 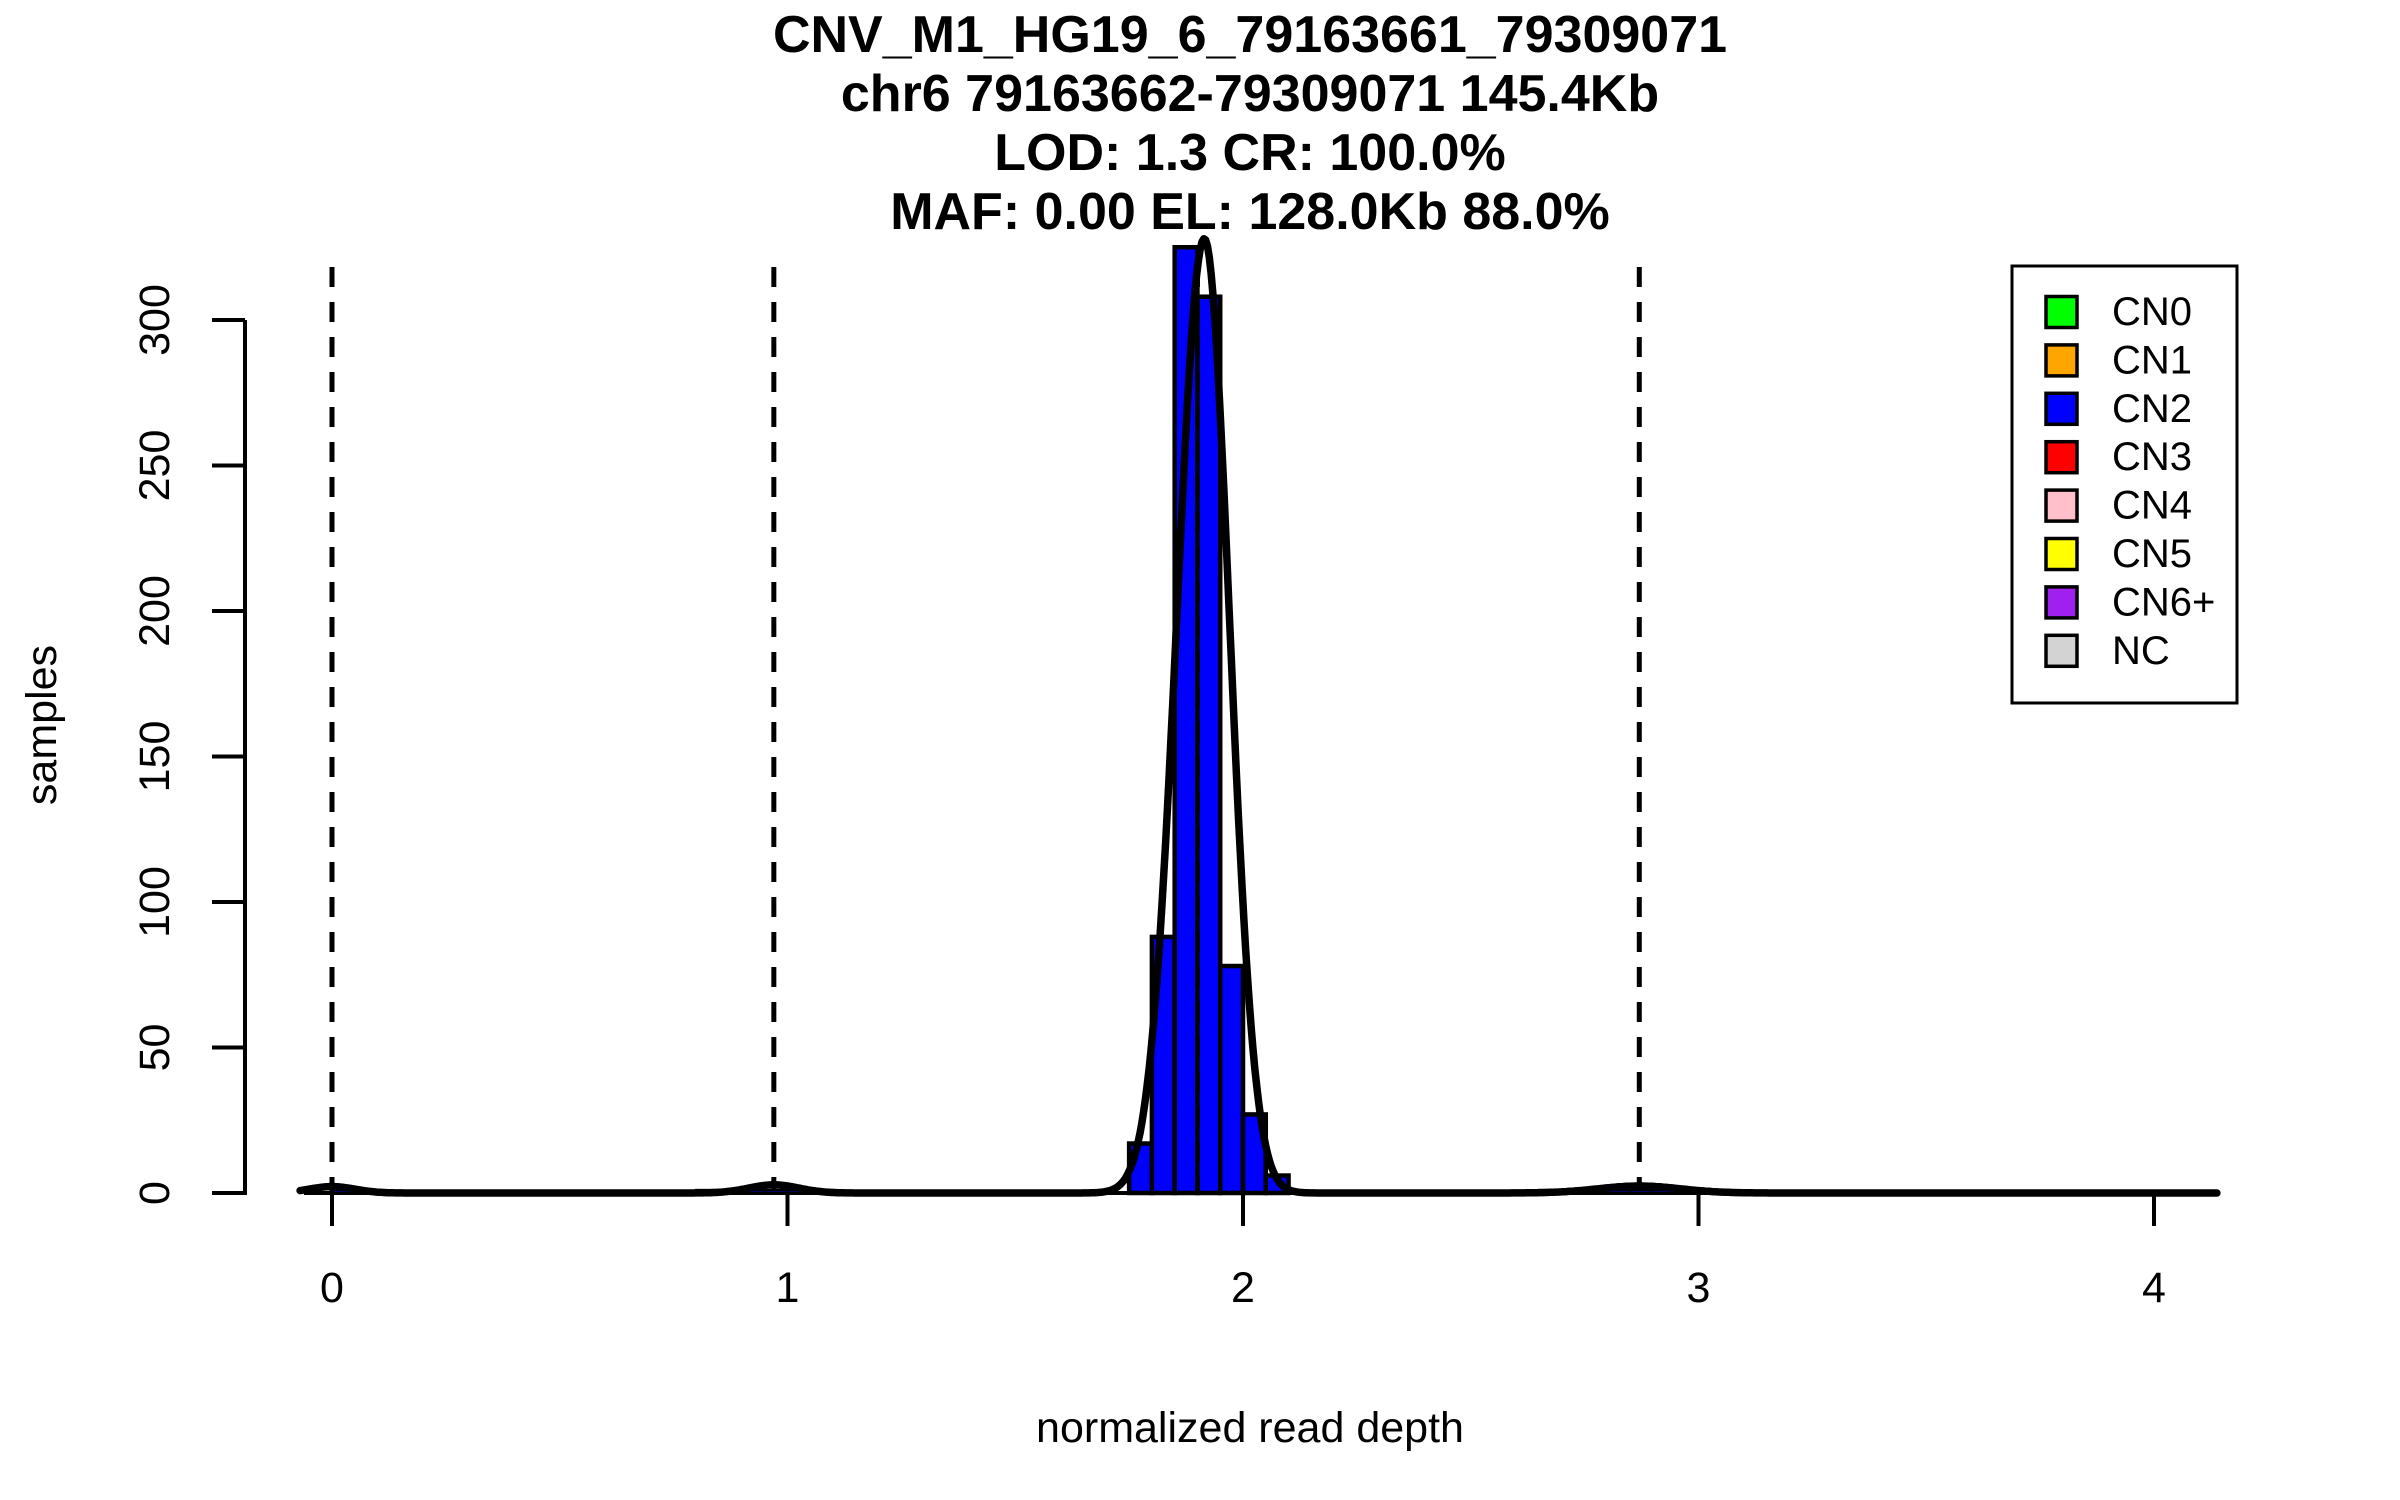 What do you see at coordinates (155, 466) in the screenshot?
I see `y-tick-label: 250` at bounding box center [155, 466].